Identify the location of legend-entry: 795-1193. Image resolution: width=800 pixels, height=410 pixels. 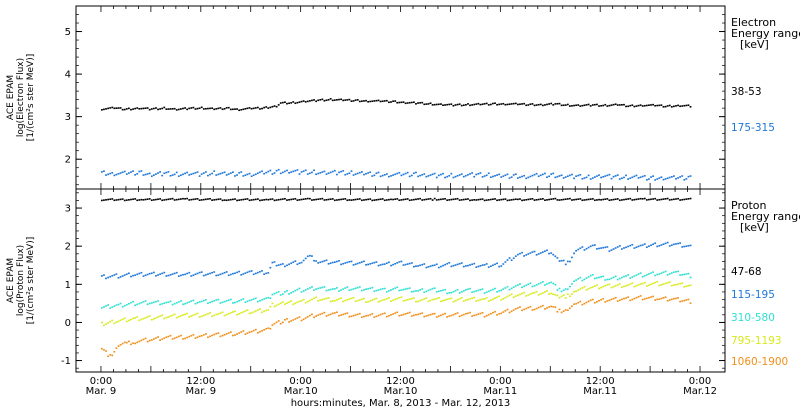
(756, 341).